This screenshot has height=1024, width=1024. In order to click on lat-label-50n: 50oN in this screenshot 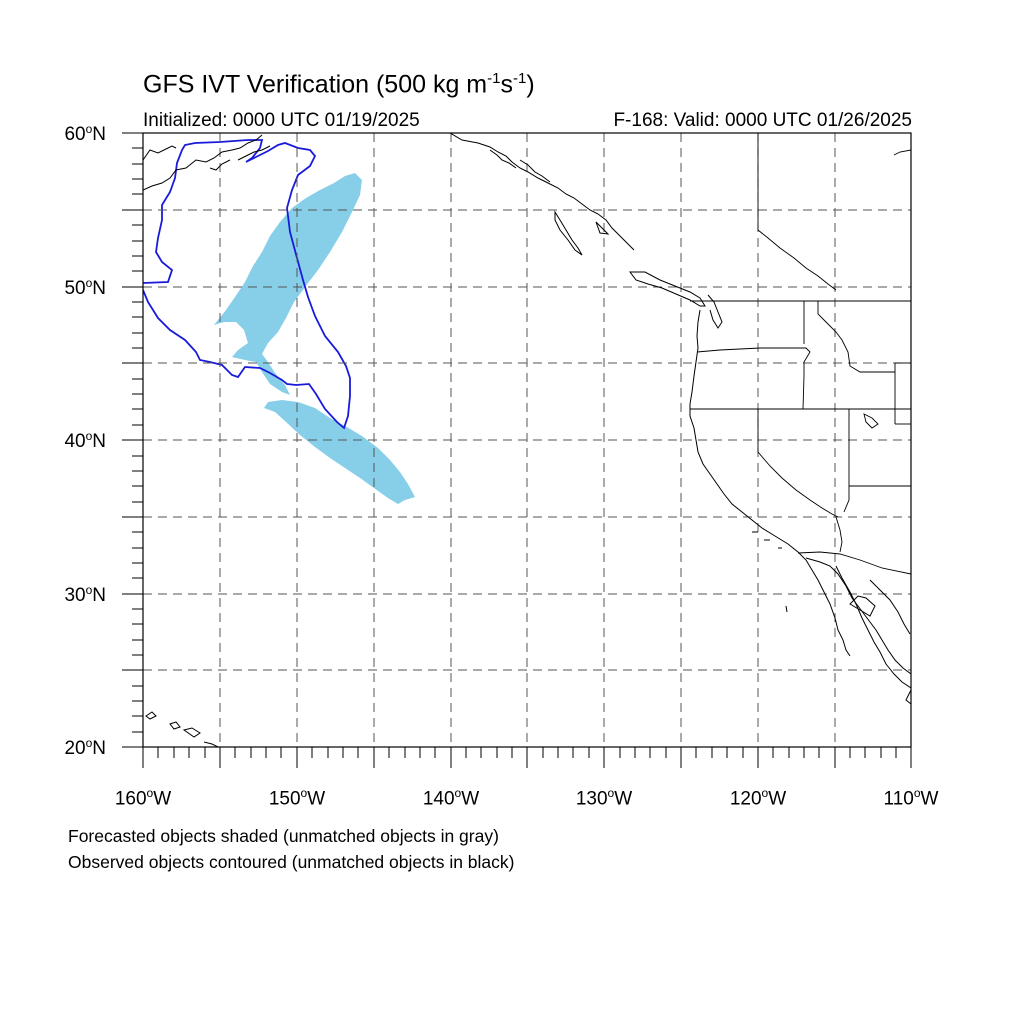, I will do `click(85, 287)`.